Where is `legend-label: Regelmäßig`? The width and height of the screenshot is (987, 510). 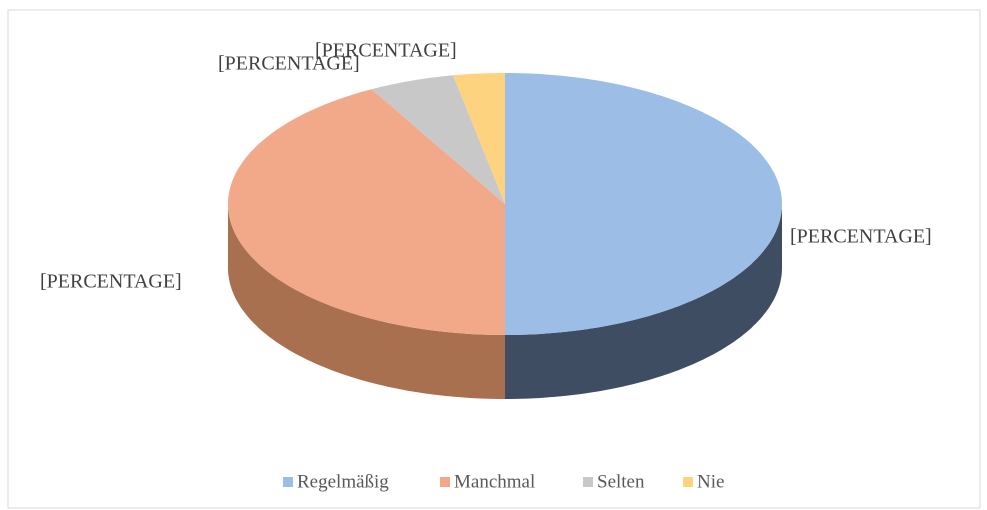
legend-label: Regelmäßig is located at coordinates (343, 481).